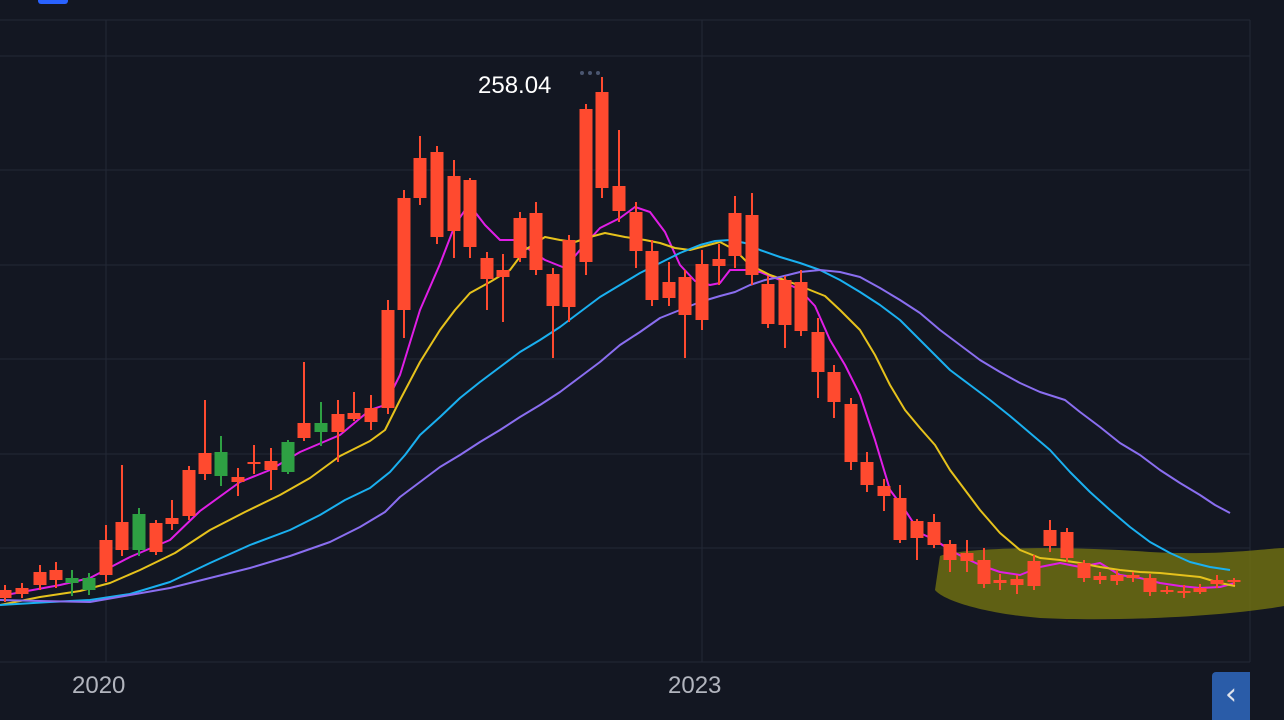 The height and width of the screenshot is (720, 1284). I want to click on top-badge, so click(53, 2).